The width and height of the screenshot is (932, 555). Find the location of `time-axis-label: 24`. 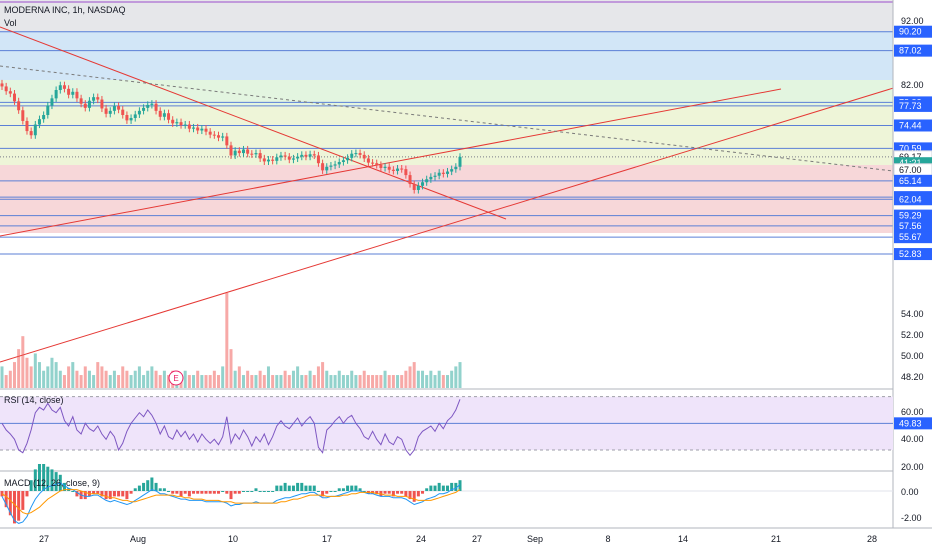

time-axis-label: 24 is located at coordinates (421, 539).